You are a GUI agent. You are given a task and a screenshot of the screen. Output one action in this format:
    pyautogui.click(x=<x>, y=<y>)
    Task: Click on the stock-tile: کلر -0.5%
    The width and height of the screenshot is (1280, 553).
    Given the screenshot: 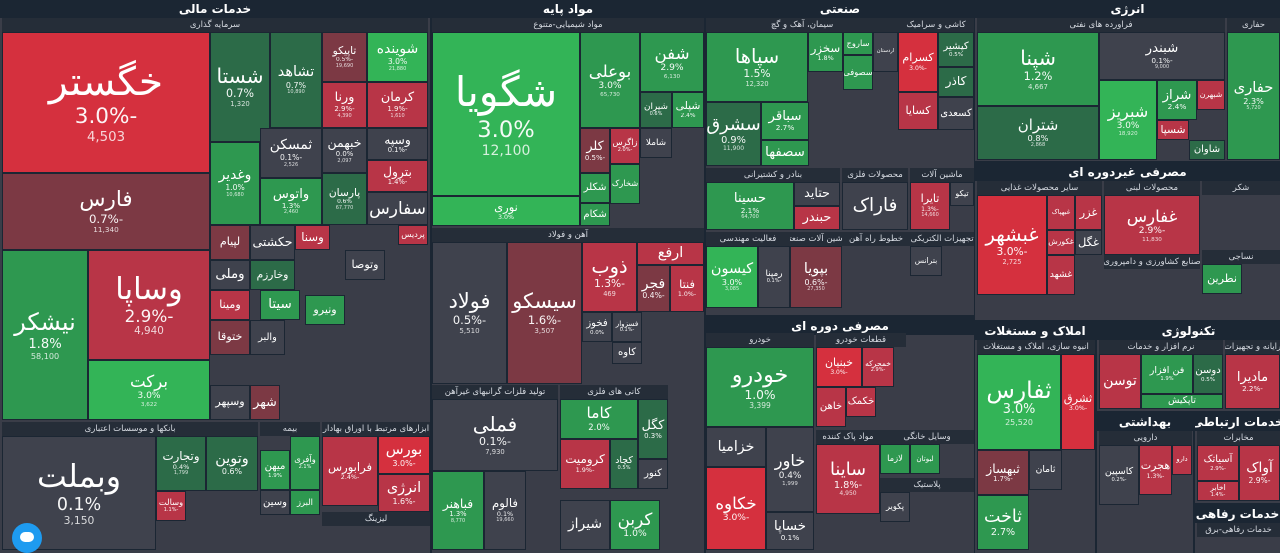 What is the action you would take?
    pyautogui.click(x=595, y=150)
    